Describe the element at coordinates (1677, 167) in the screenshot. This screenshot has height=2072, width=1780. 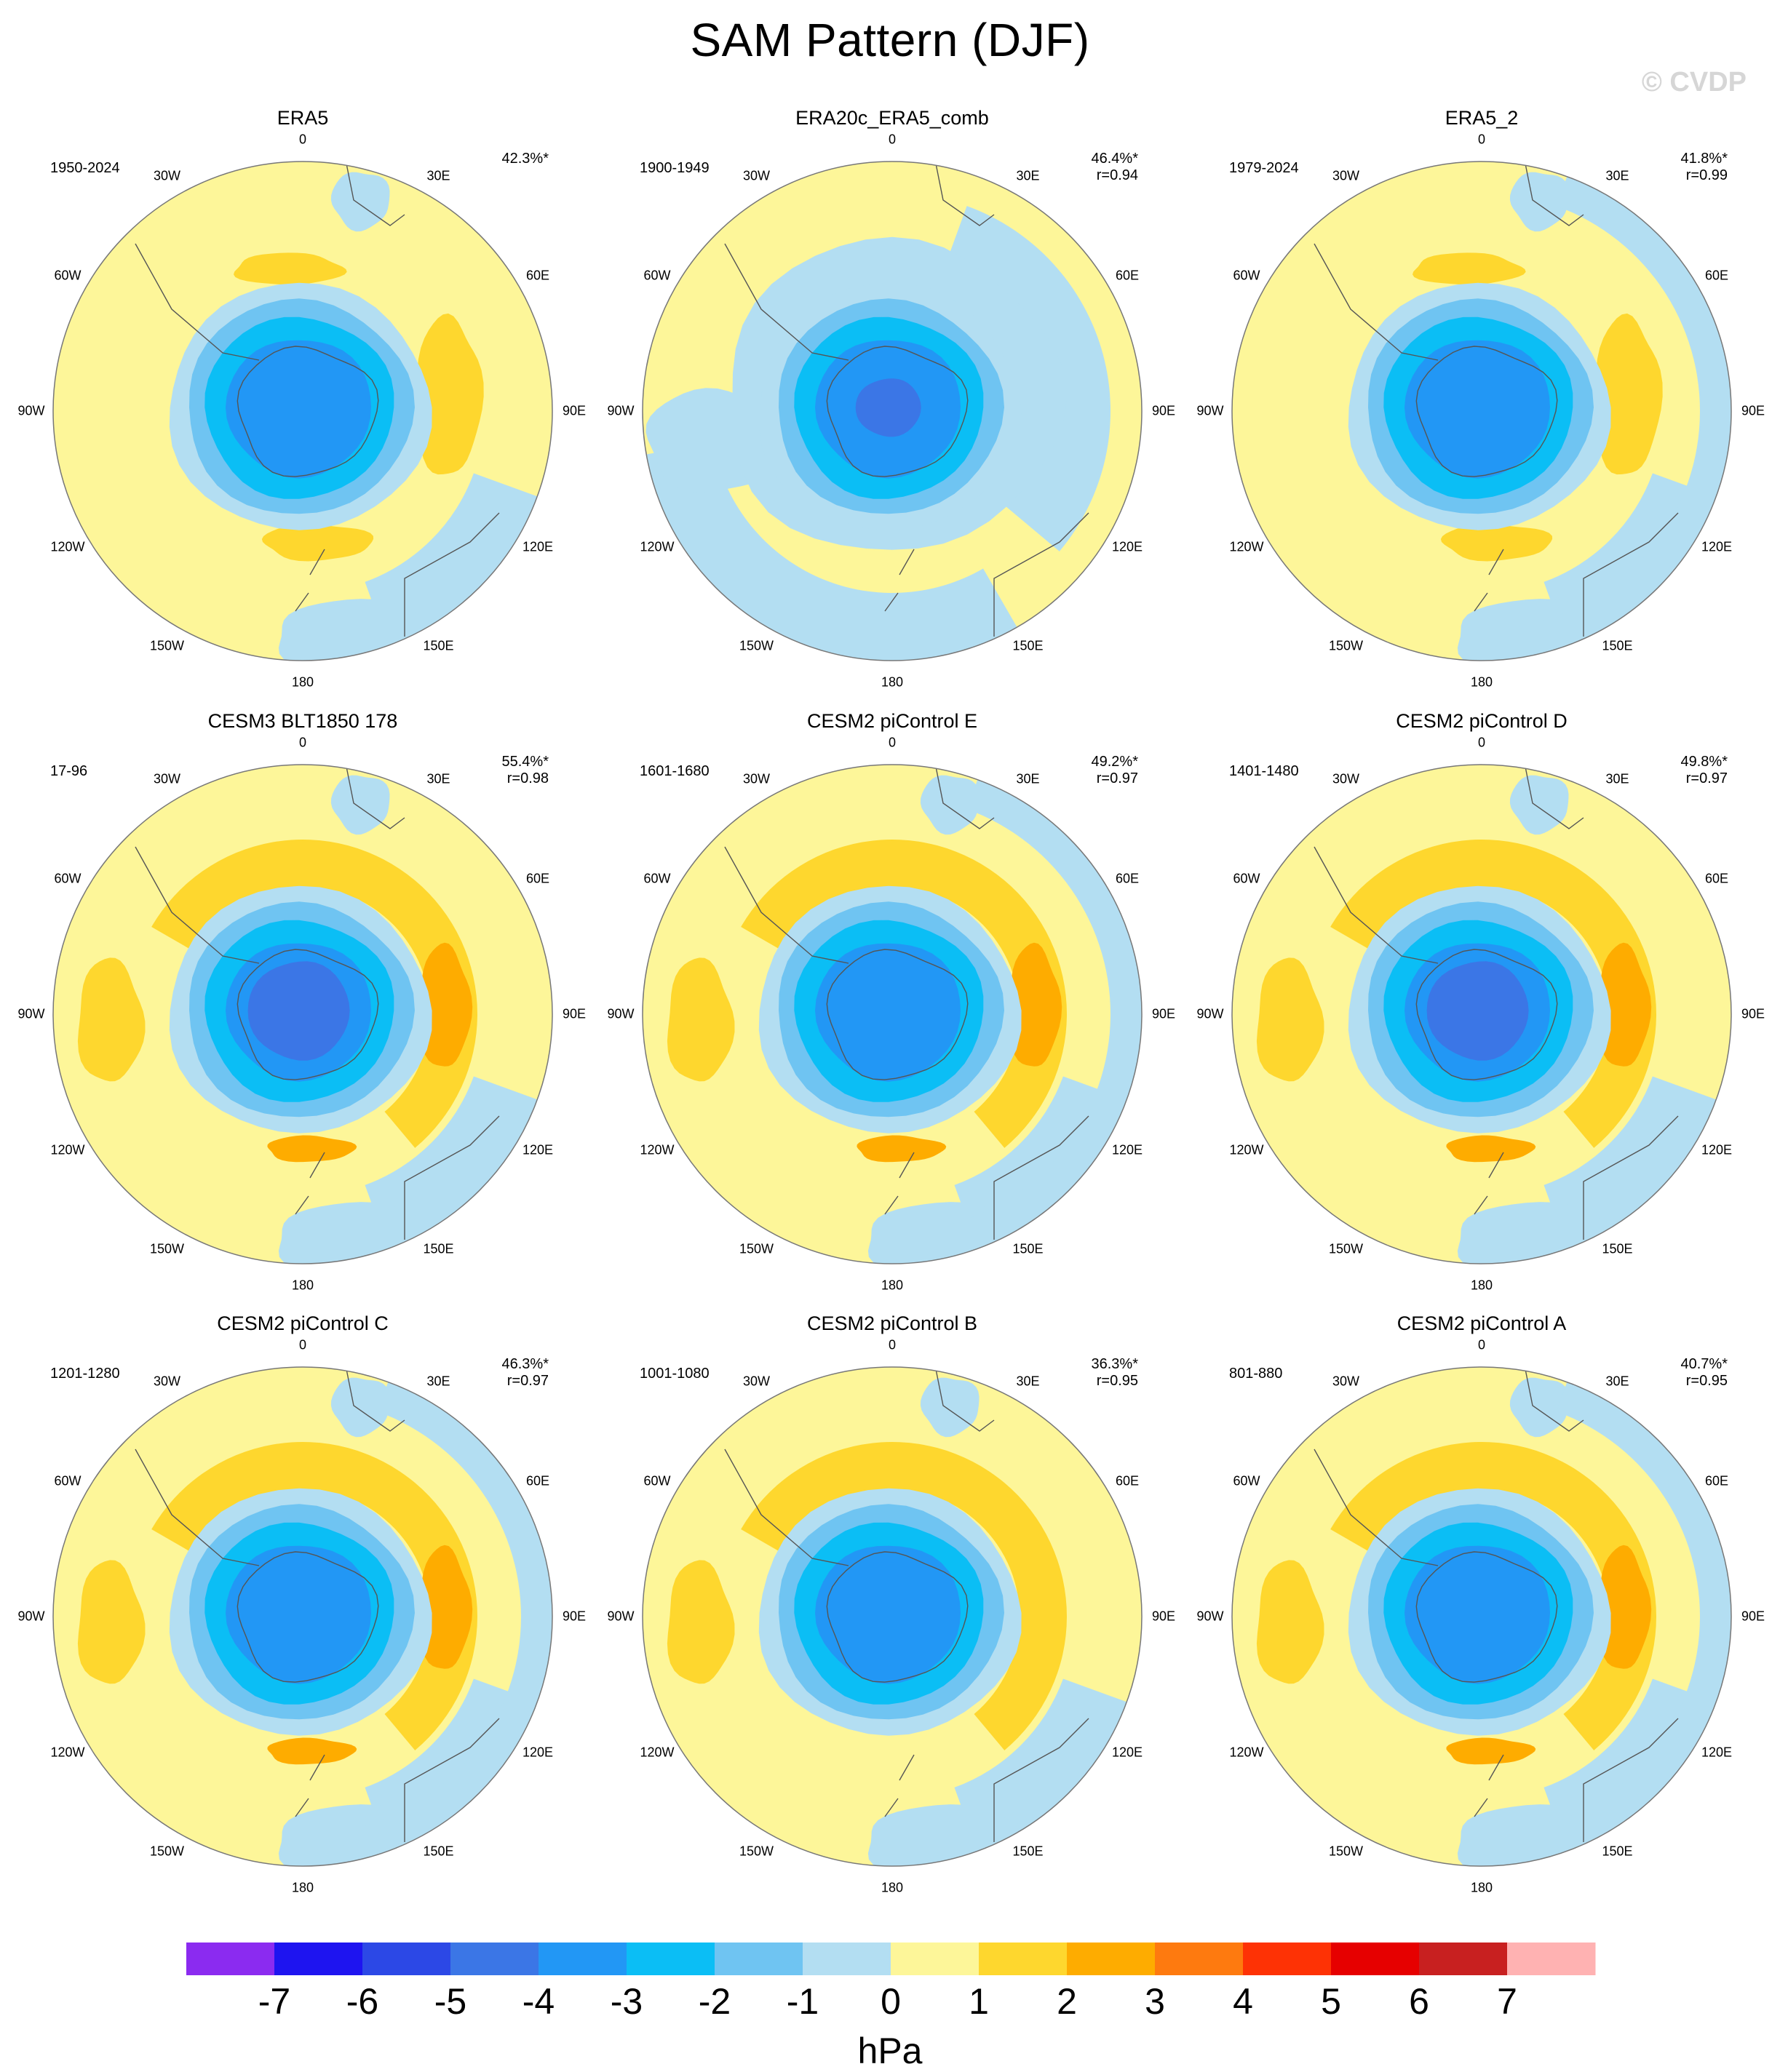
I see `panel-stats: 41.8%* r=0.99` at that location.